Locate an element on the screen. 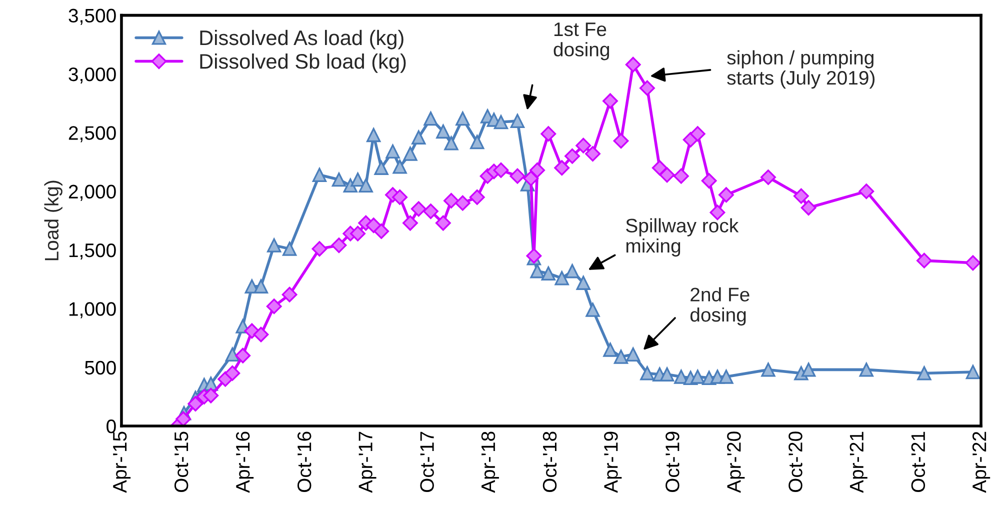 The width and height of the screenshot is (999, 521). x-tick-label: Oct-'18 is located at coordinates (549, 462).